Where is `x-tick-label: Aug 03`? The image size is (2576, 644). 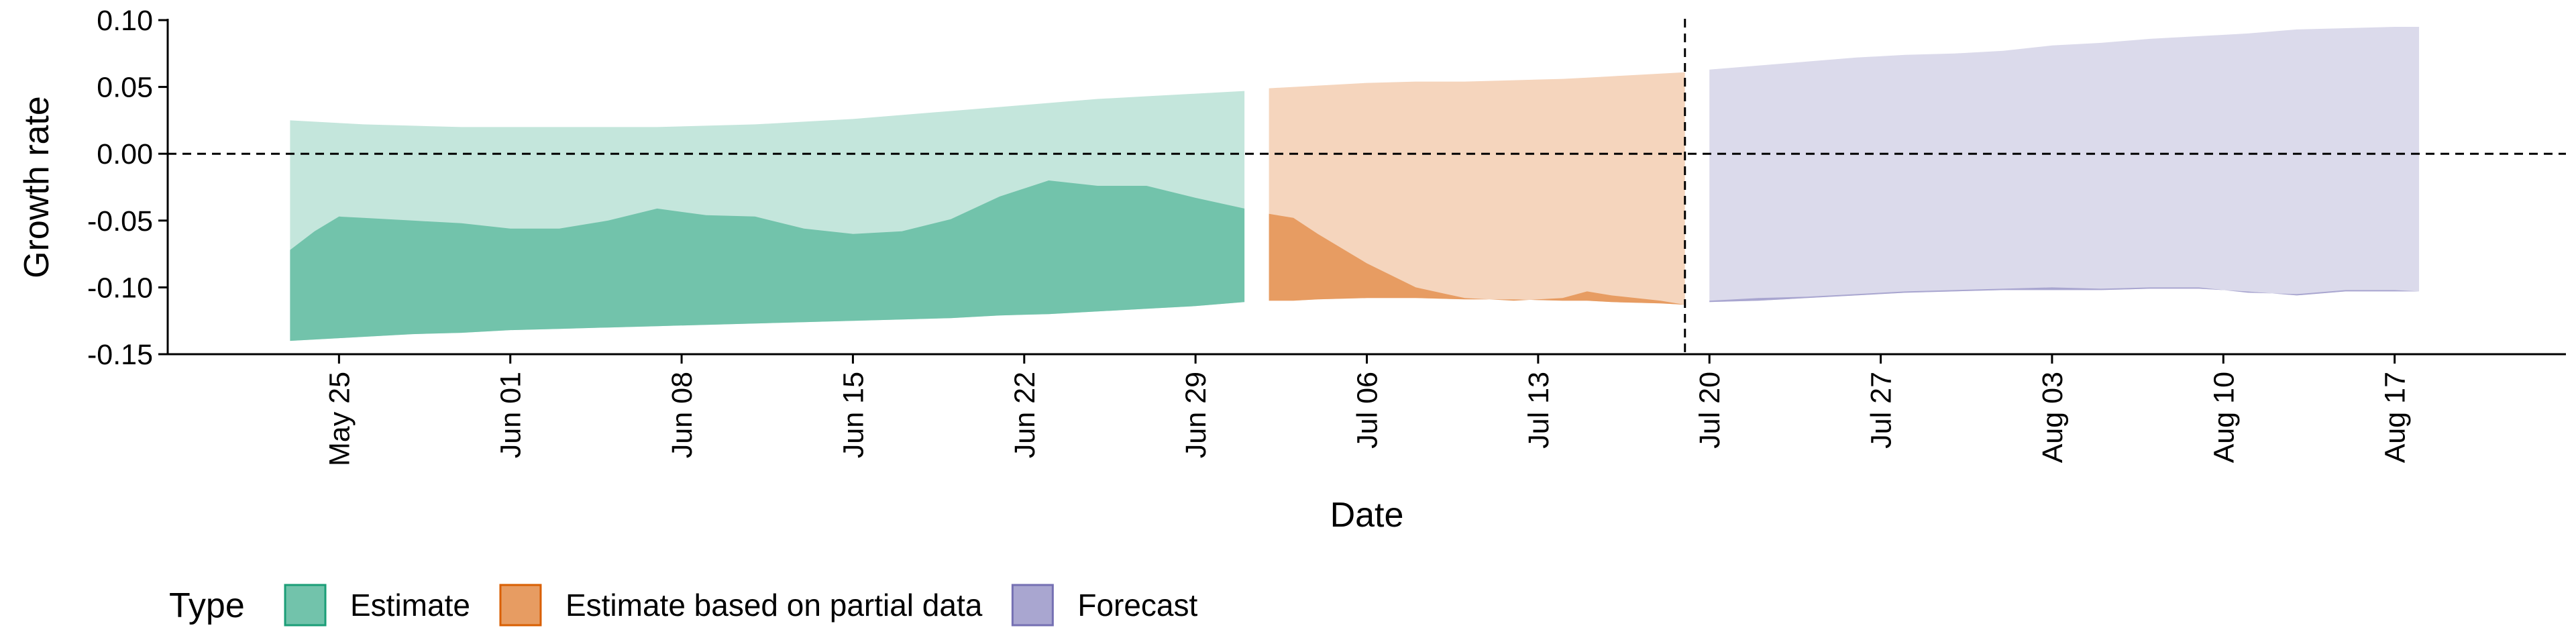
x-tick-label: Aug 03 is located at coordinates (2053, 417).